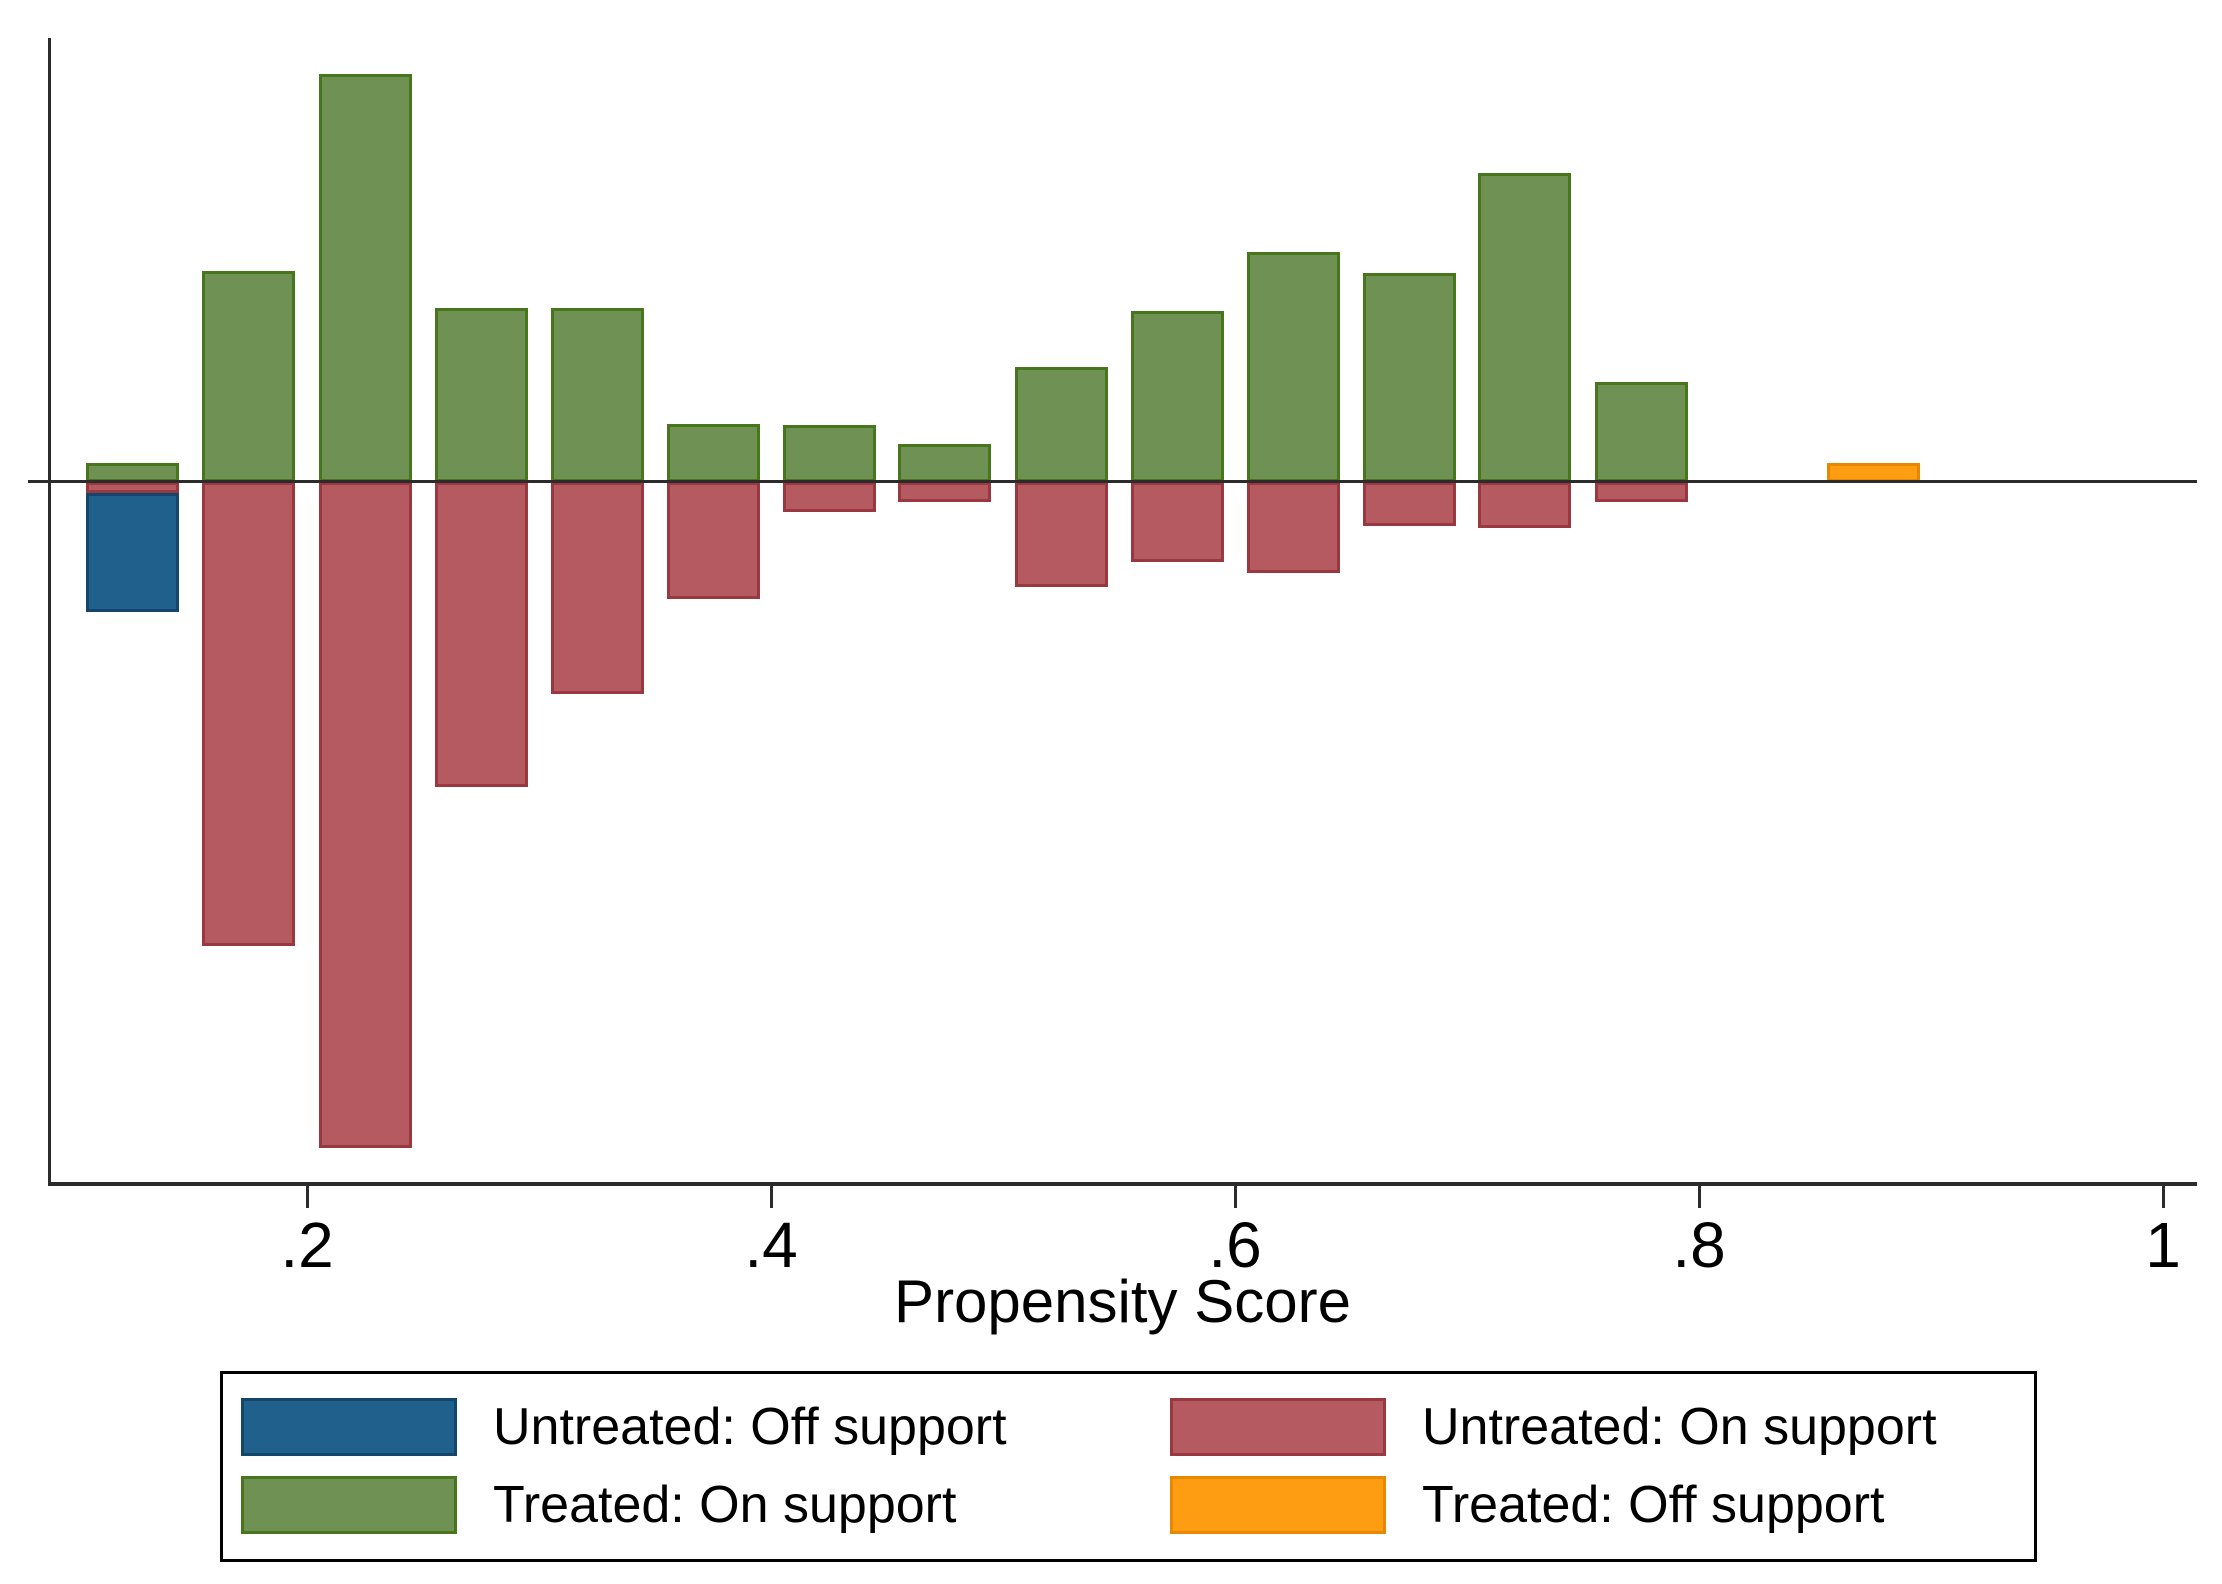 This screenshot has width=2222, height=1584. Describe the element at coordinates (1699, 1245) in the screenshot. I see `x-axis-tick-label: .8` at that location.